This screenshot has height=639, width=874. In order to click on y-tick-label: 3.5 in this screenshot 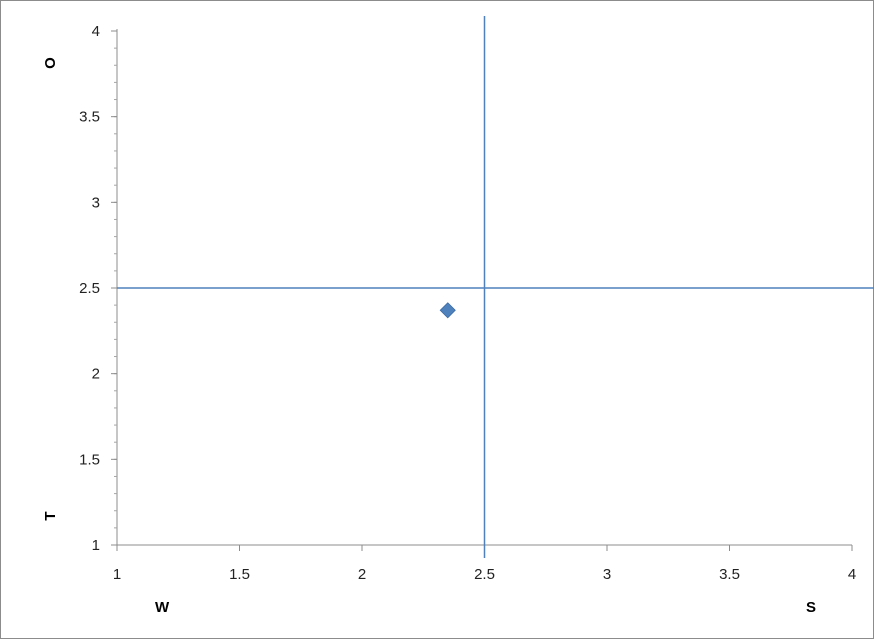, I will do `click(89, 117)`.